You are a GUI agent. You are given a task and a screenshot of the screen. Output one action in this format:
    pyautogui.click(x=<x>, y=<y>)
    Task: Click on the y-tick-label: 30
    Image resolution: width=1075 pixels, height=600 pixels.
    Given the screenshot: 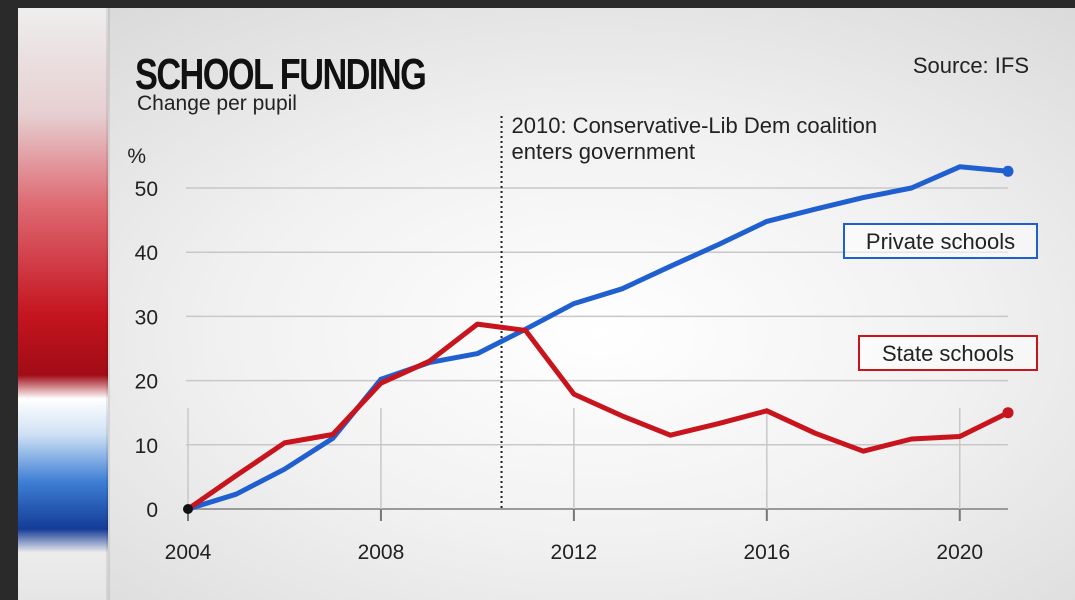 What is the action you would take?
    pyautogui.click(x=146, y=317)
    